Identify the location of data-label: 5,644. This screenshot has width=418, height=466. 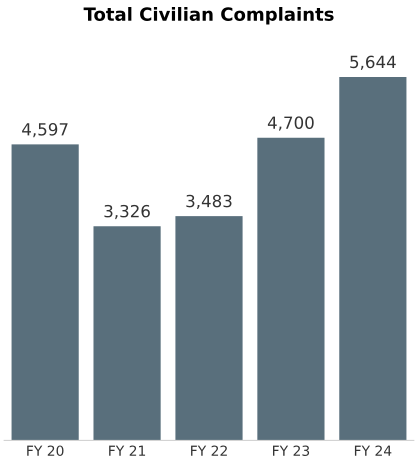
(373, 63).